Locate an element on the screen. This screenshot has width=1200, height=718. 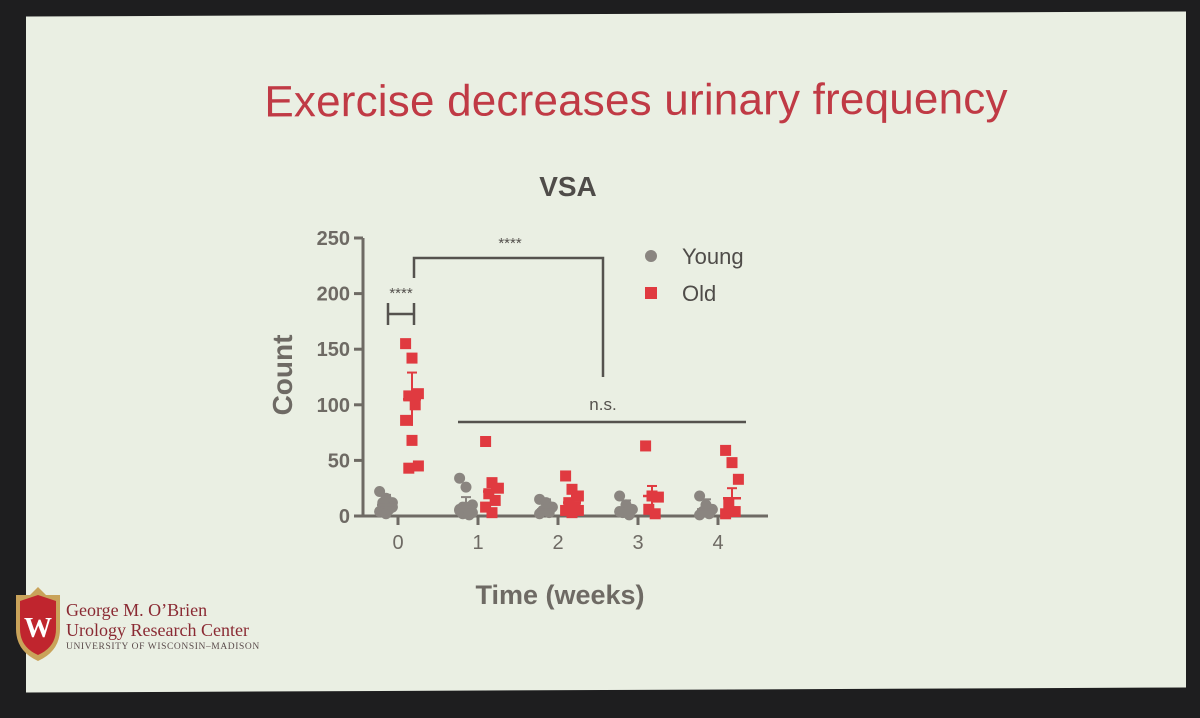
org-name-line-2: Urology Research Center is located at coordinates (157, 630).